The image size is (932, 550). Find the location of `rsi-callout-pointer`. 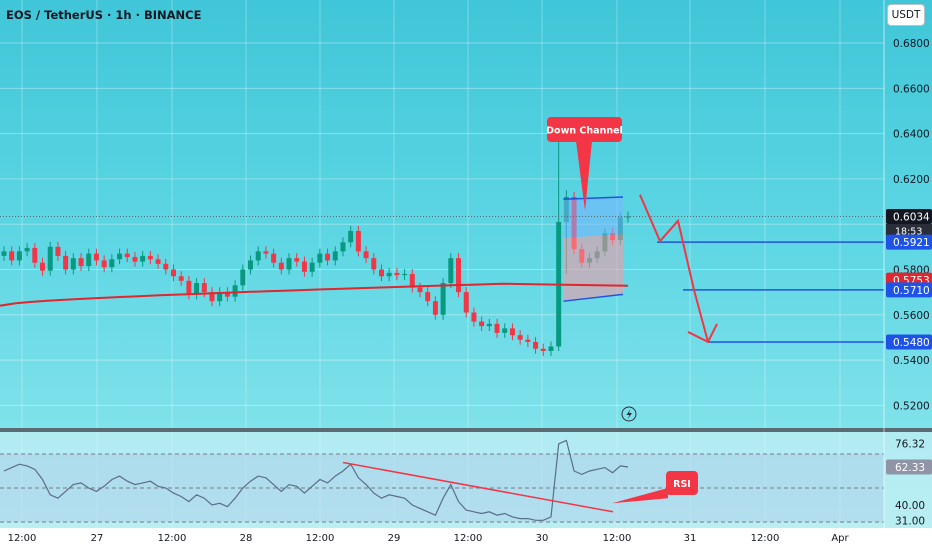

rsi-callout-pointer is located at coordinates (640, 496).